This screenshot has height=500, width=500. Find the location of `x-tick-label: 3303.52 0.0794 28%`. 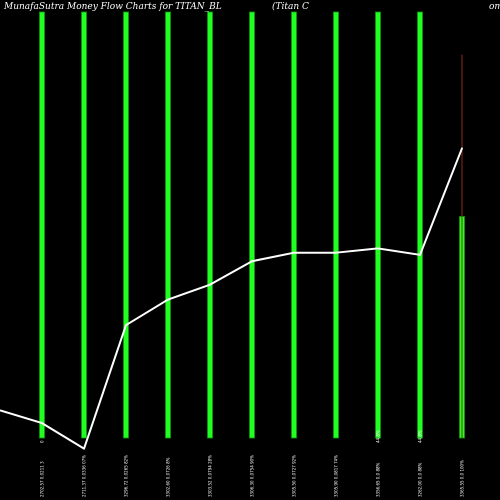

x-tick-label: 3303.52 0.0794 28% is located at coordinates (210, 476).